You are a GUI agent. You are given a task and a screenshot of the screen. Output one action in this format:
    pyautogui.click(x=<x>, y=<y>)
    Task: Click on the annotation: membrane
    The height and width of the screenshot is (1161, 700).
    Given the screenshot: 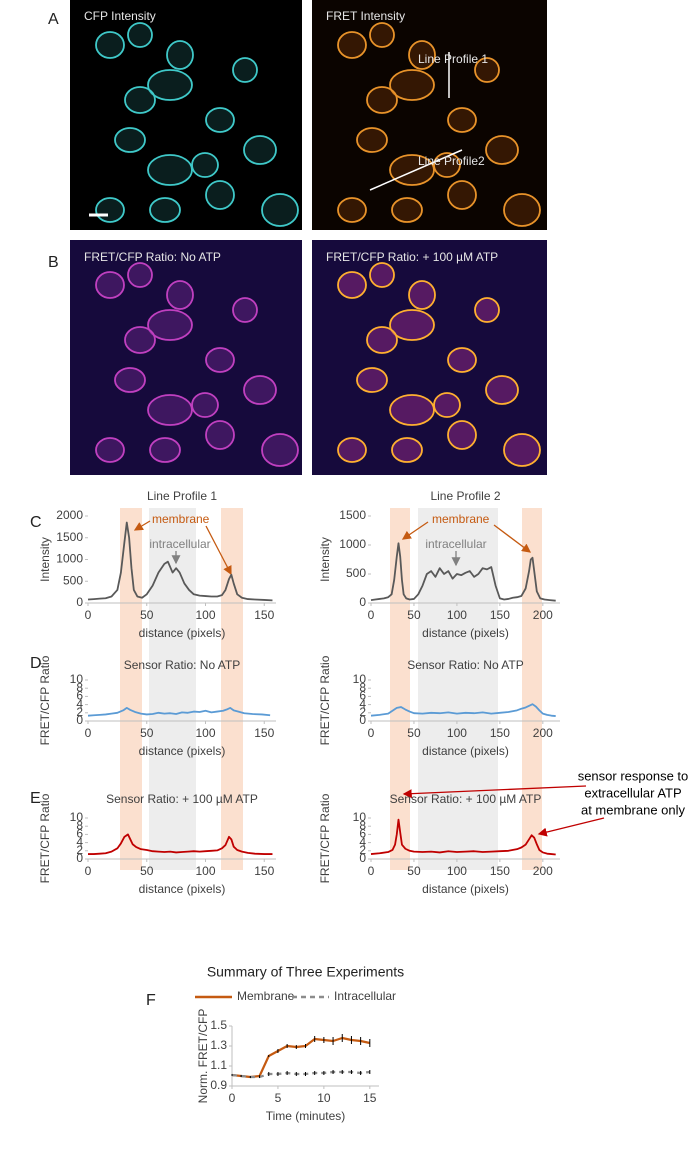 What is the action you would take?
    pyautogui.click(x=461, y=519)
    